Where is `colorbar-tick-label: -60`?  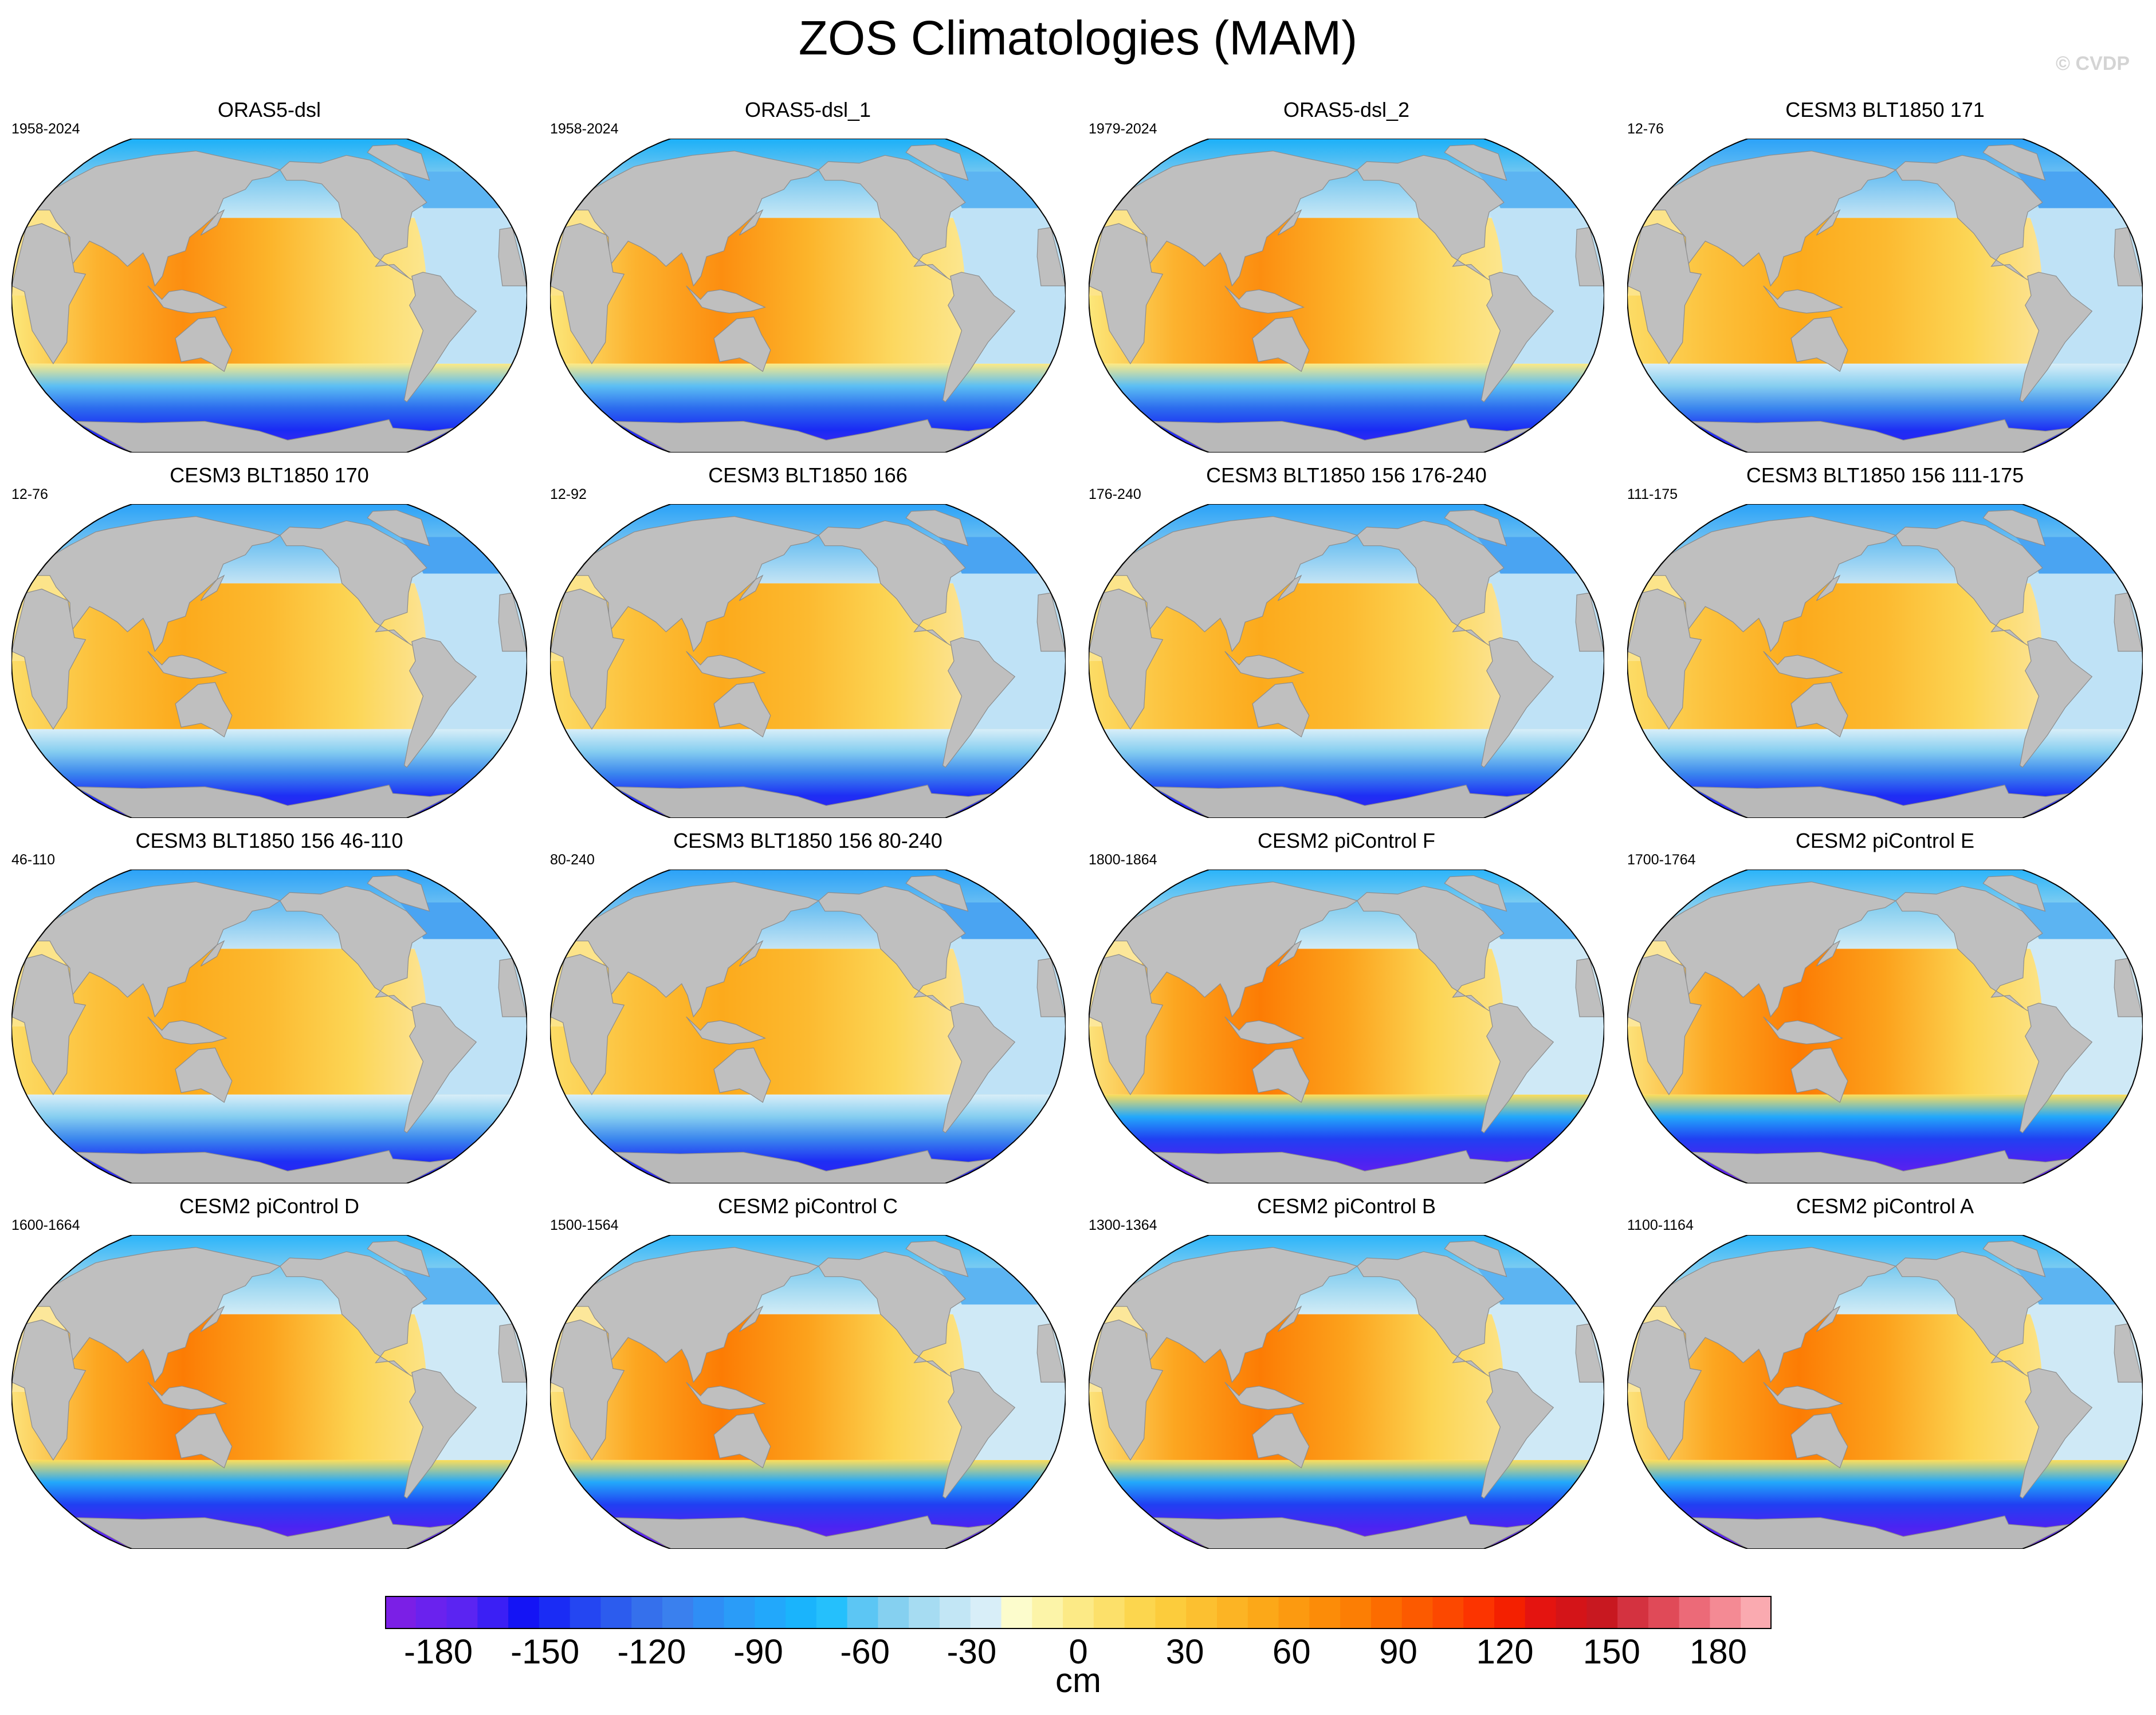 colorbar-tick-label: -60 is located at coordinates (865, 1652).